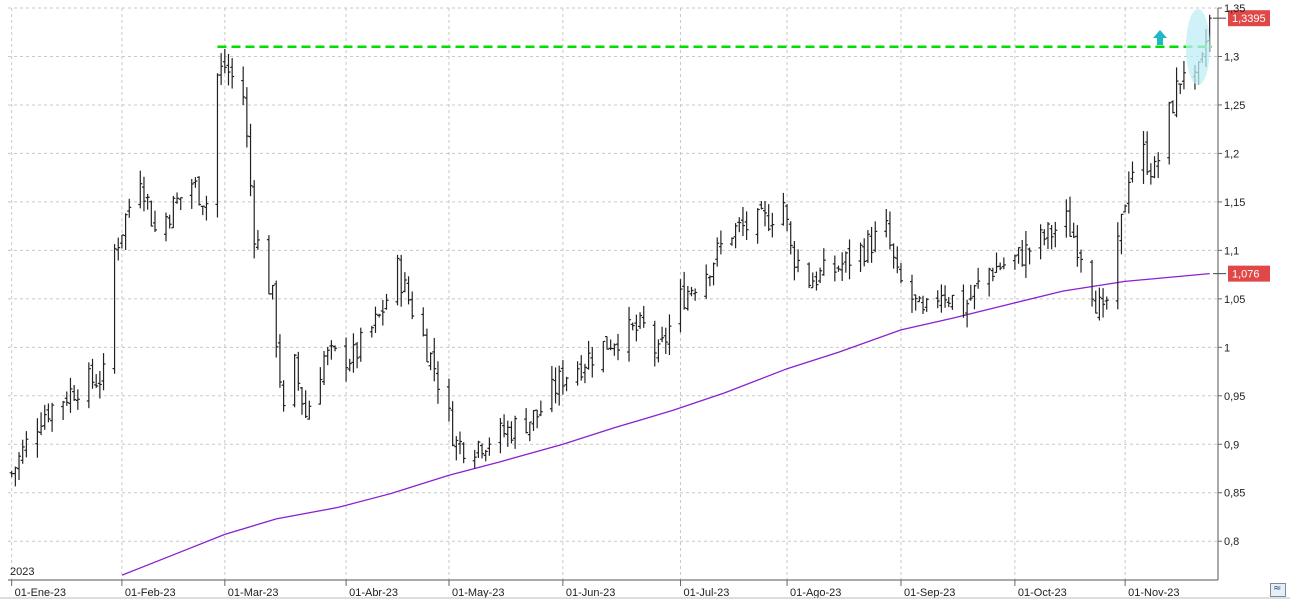 The image size is (1290, 607). Describe the element at coordinates (478, 593) in the screenshot. I see `x-tick-label: 01-May-23` at that location.